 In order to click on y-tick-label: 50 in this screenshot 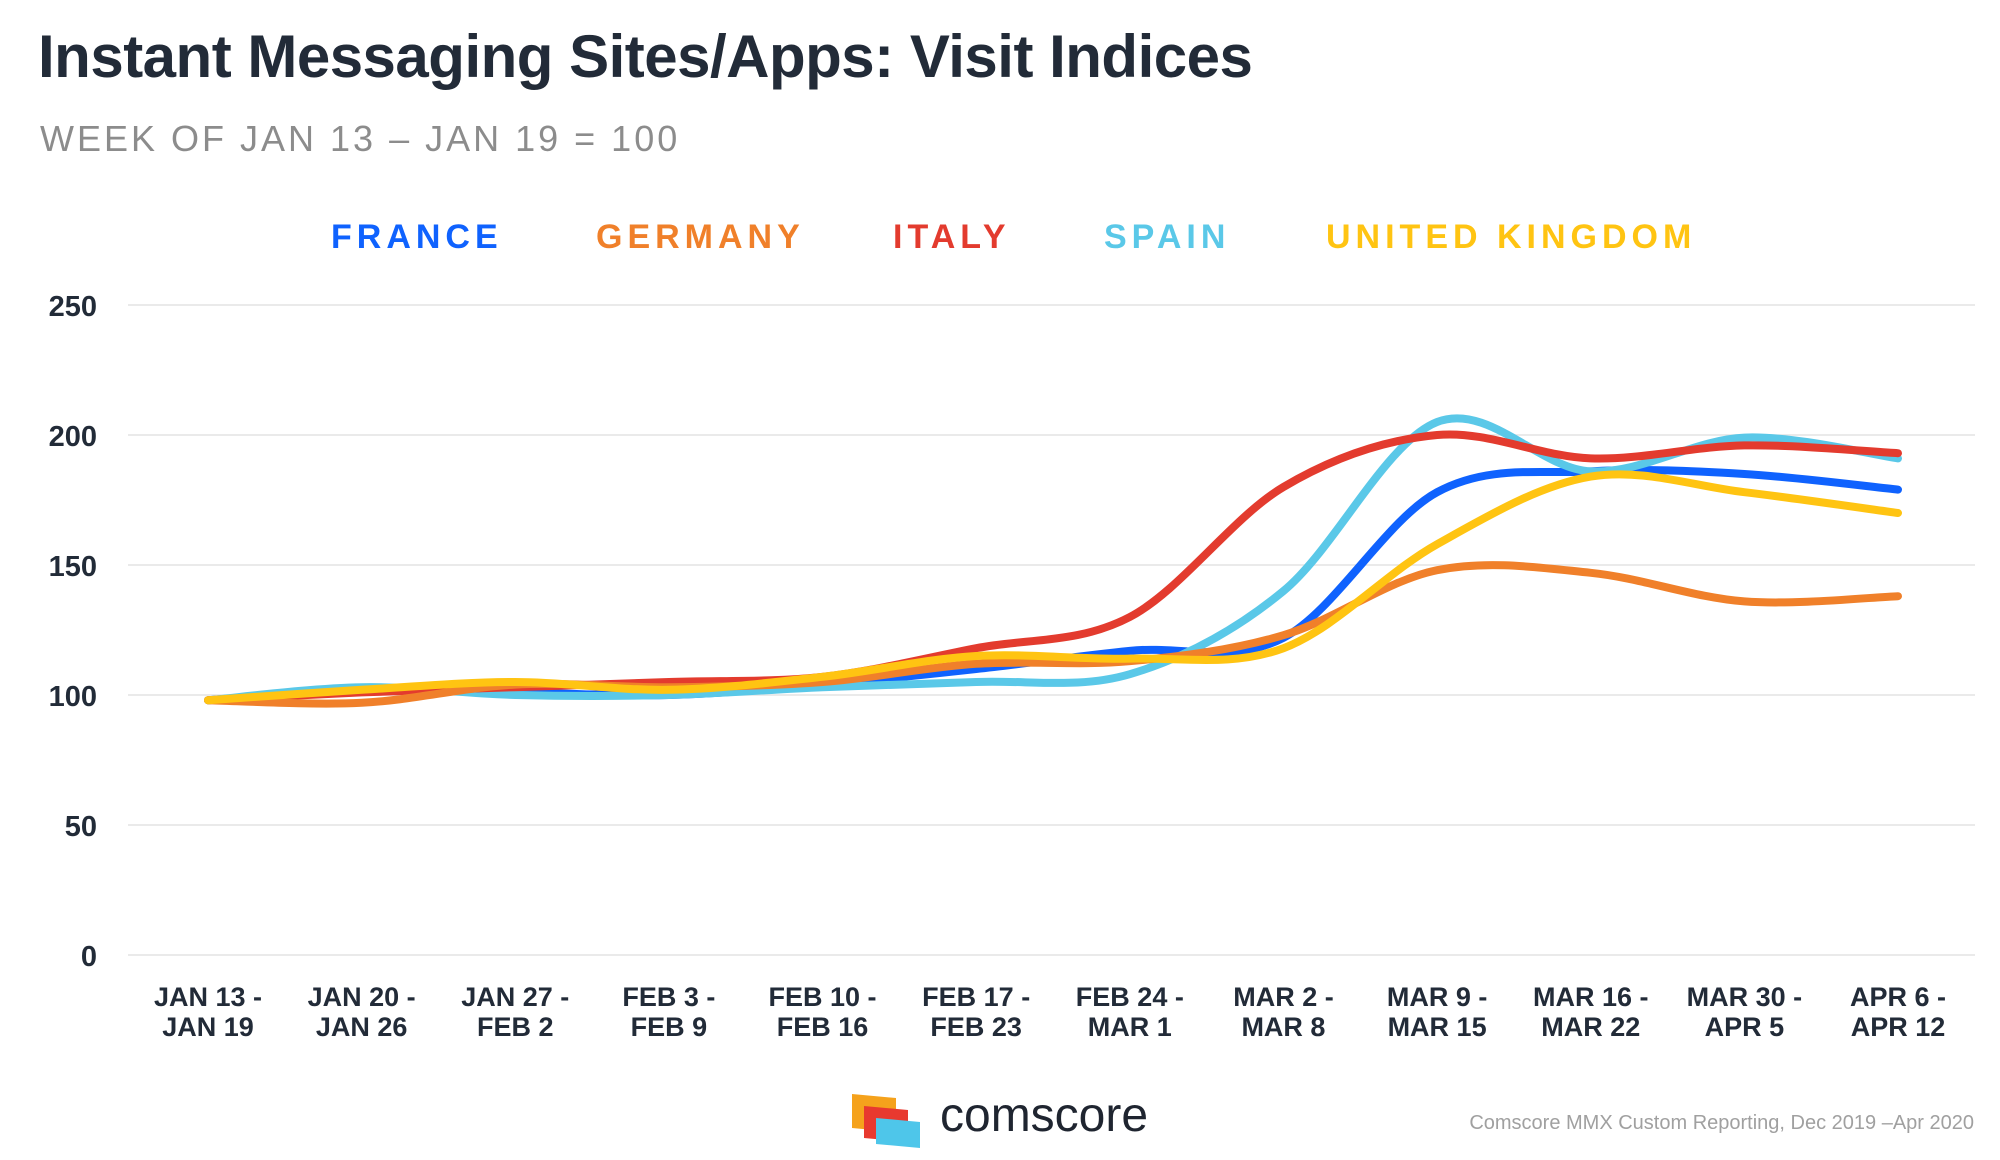, I will do `click(81, 827)`.